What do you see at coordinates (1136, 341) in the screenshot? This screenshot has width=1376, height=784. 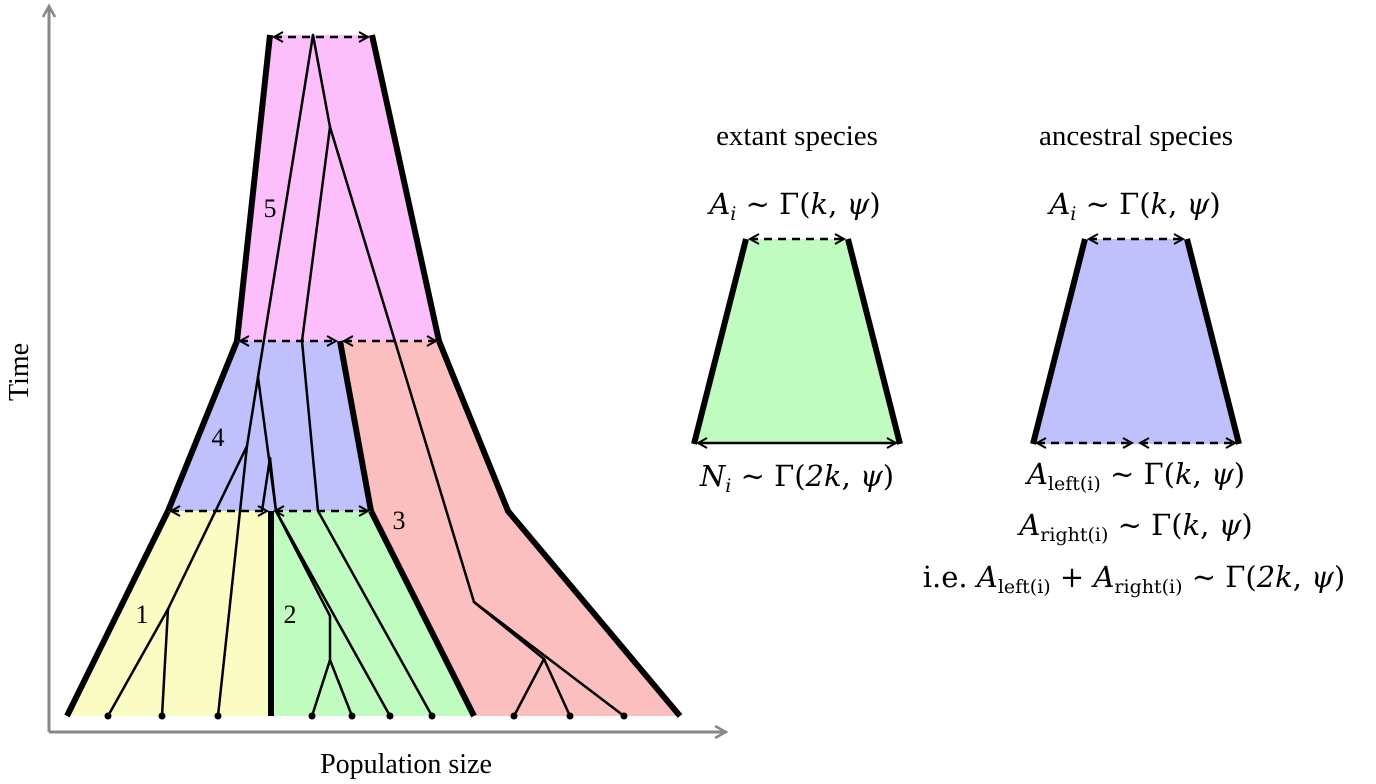 I see `ancestral-trapezoid` at bounding box center [1136, 341].